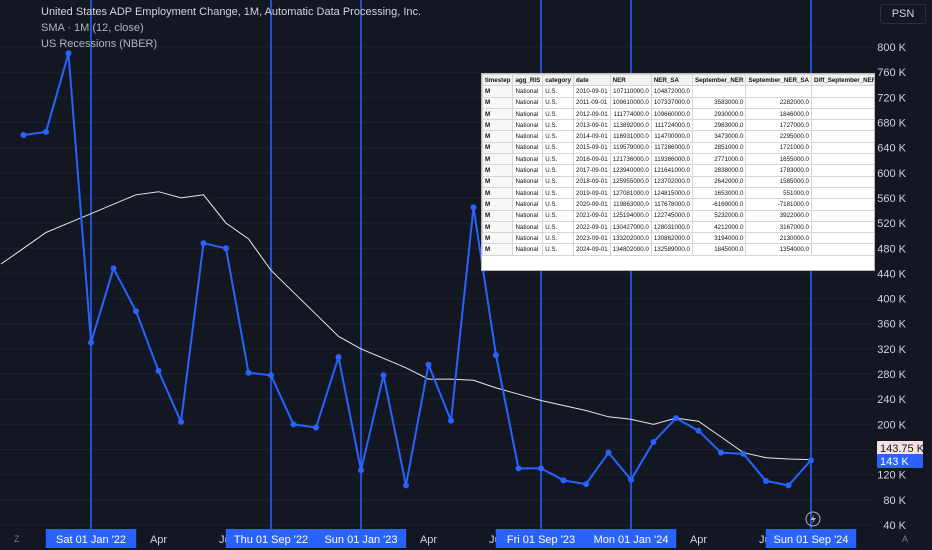 This screenshot has width=932, height=550. I want to click on table-cell: 1585000.0, so click(778, 181).